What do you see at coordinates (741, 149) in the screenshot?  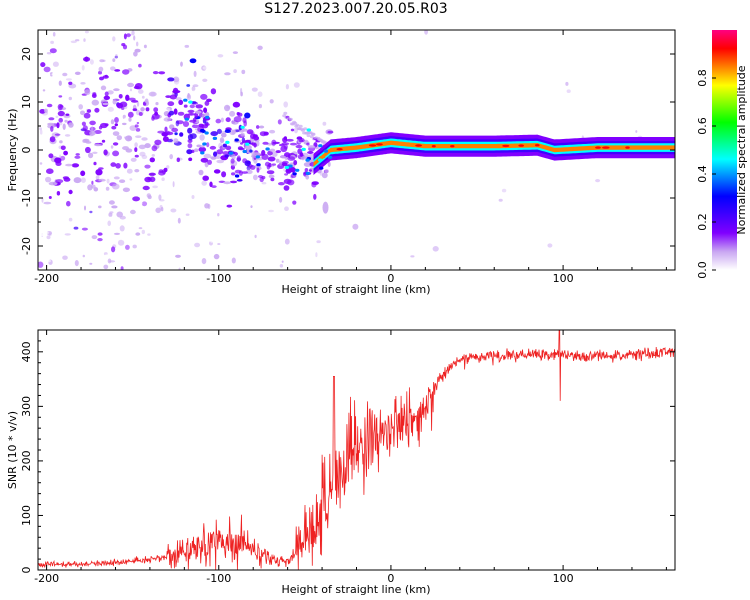 I see `colorbar-label: Normalized spectral amplitude` at bounding box center [741, 149].